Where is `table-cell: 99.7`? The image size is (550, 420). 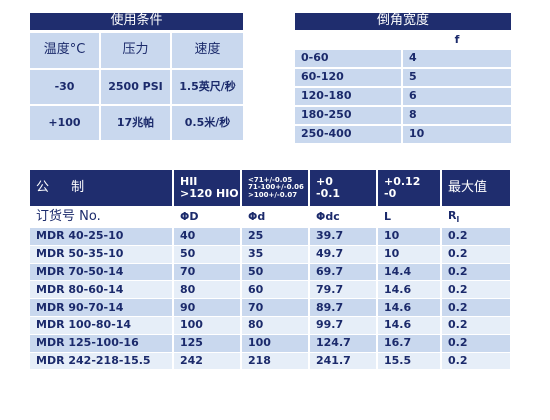 table-cell: 99.7 is located at coordinates (343, 325).